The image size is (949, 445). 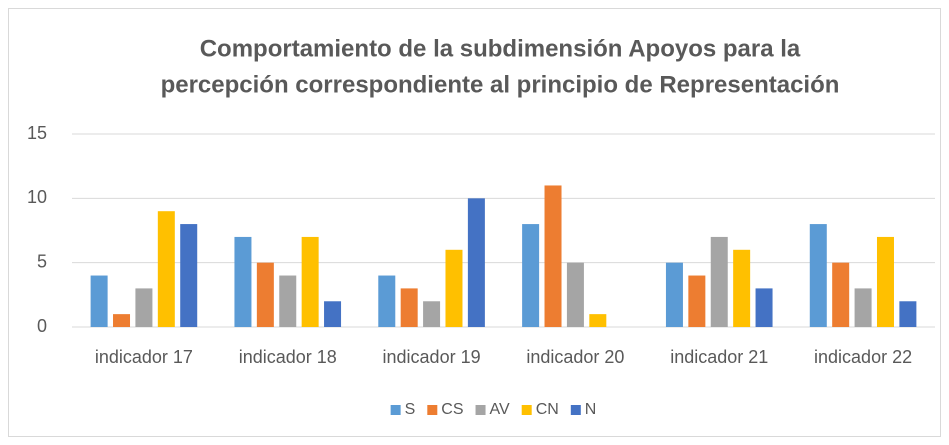 I want to click on x-tick-label: indicador 19, so click(x=432, y=357).